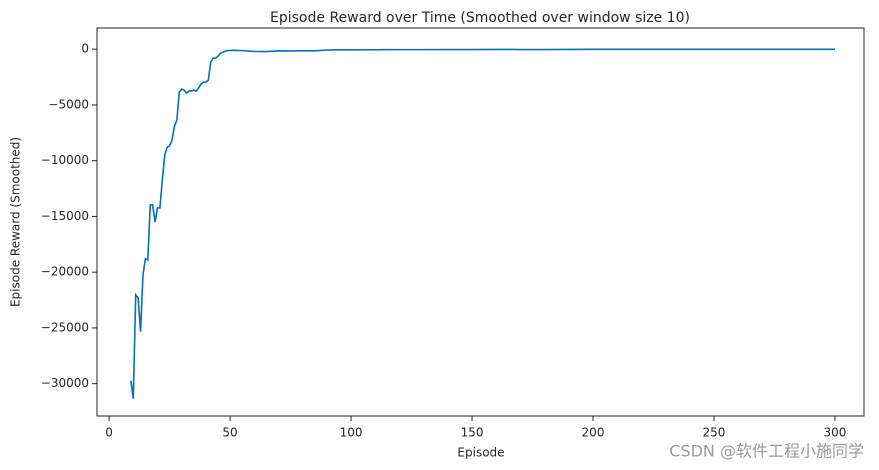 This screenshot has height=470, width=879. I want to click on x-tick-label: 200, so click(593, 433).